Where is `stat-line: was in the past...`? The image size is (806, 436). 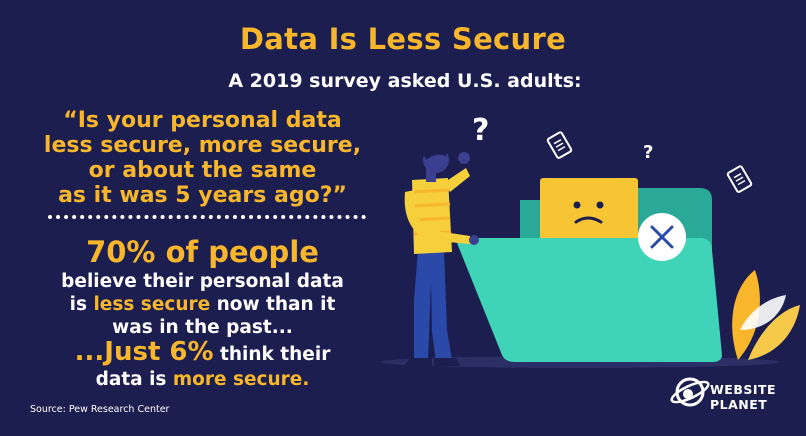
stat-line: was in the past... is located at coordinates (202, 327).